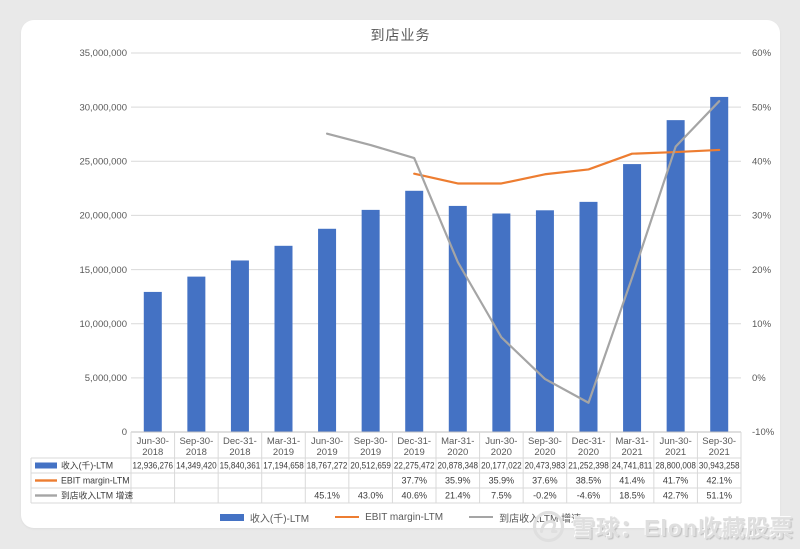 The height and width of the screenshot is (549, 800). Describe the element at coordinates (153, 466) in the screenshot. I see `table-cell-value: 12,936,276` at that location.